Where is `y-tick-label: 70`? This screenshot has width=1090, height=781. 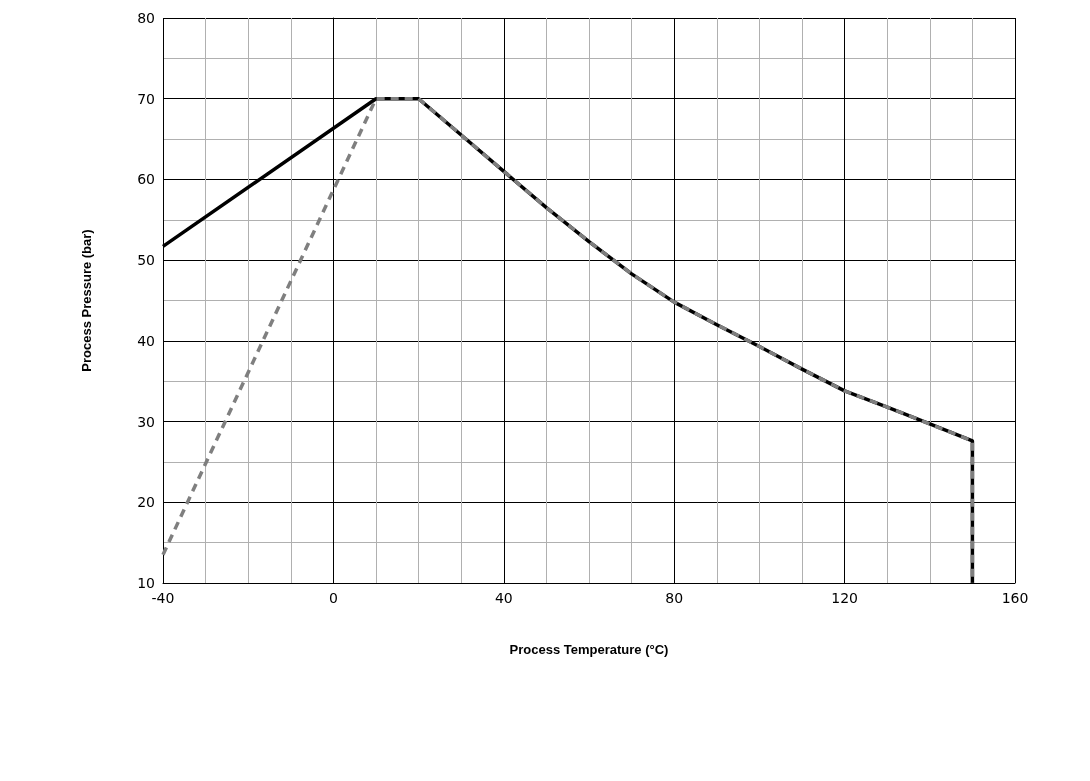
y-tick-label: 70 is located at coordinates (146, 98).